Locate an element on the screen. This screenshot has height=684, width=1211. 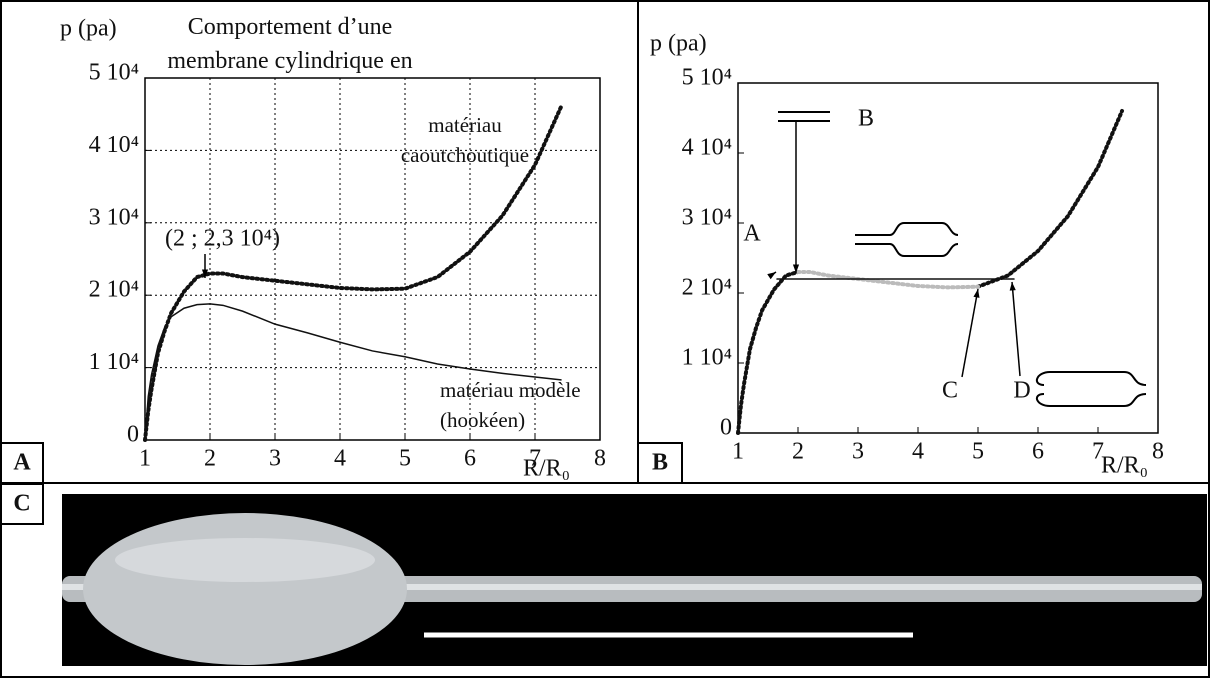
annotation: B is located at coordinates (866, 119).